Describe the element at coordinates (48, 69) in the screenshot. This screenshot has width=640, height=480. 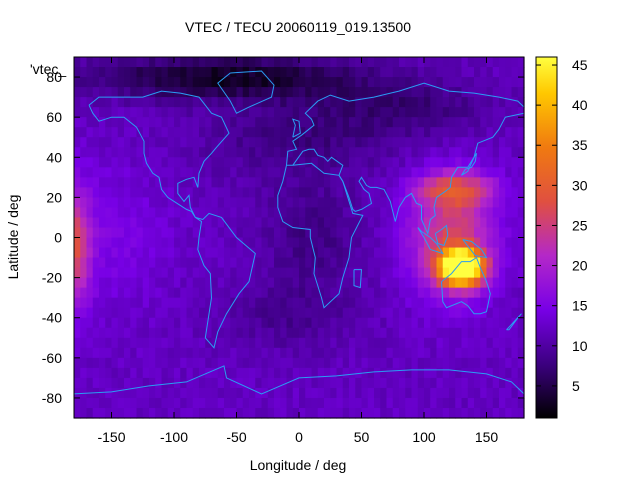
I see `legend-entry: 'vtec_` at that location.